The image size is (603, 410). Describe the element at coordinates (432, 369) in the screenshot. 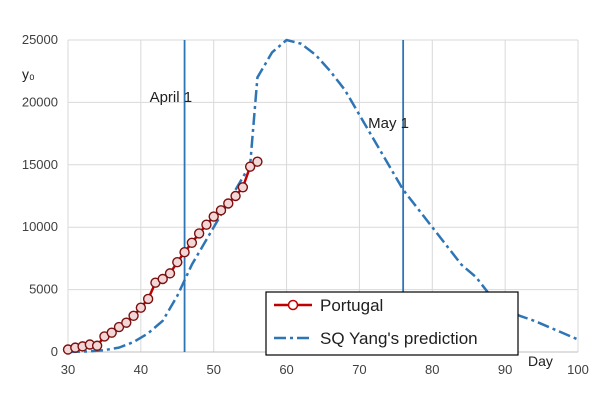

I see `x-tick-label: 80` at that location.